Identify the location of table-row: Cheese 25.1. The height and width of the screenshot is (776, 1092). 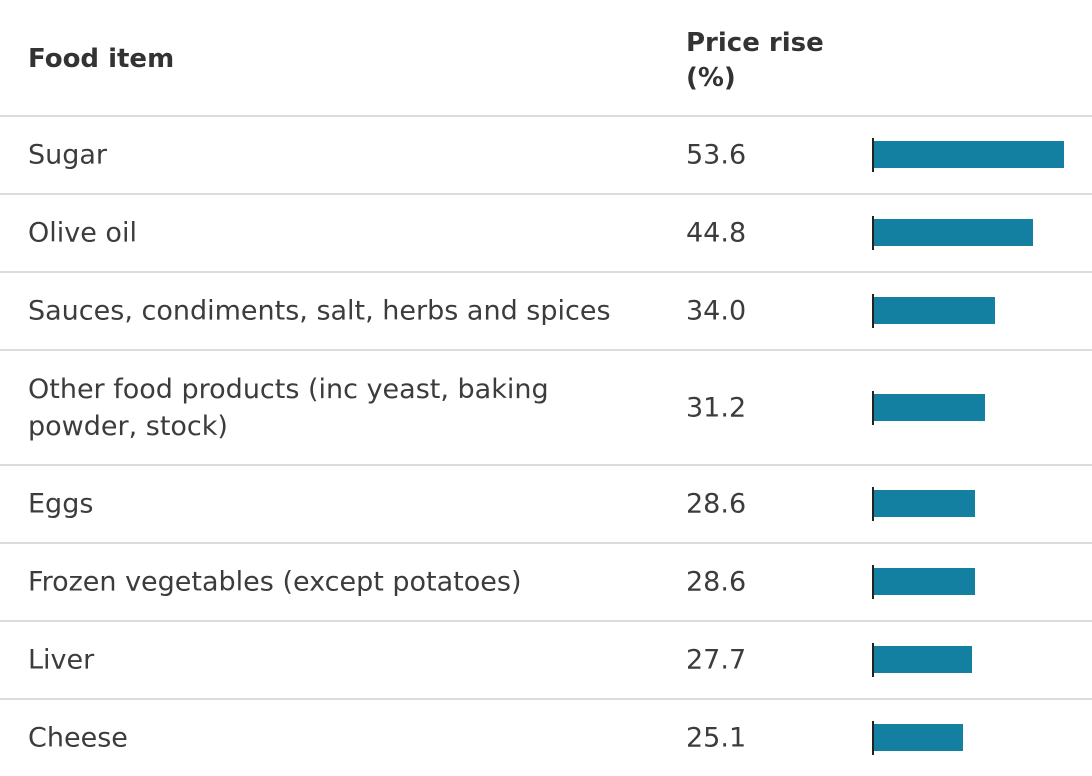
(546, 738).